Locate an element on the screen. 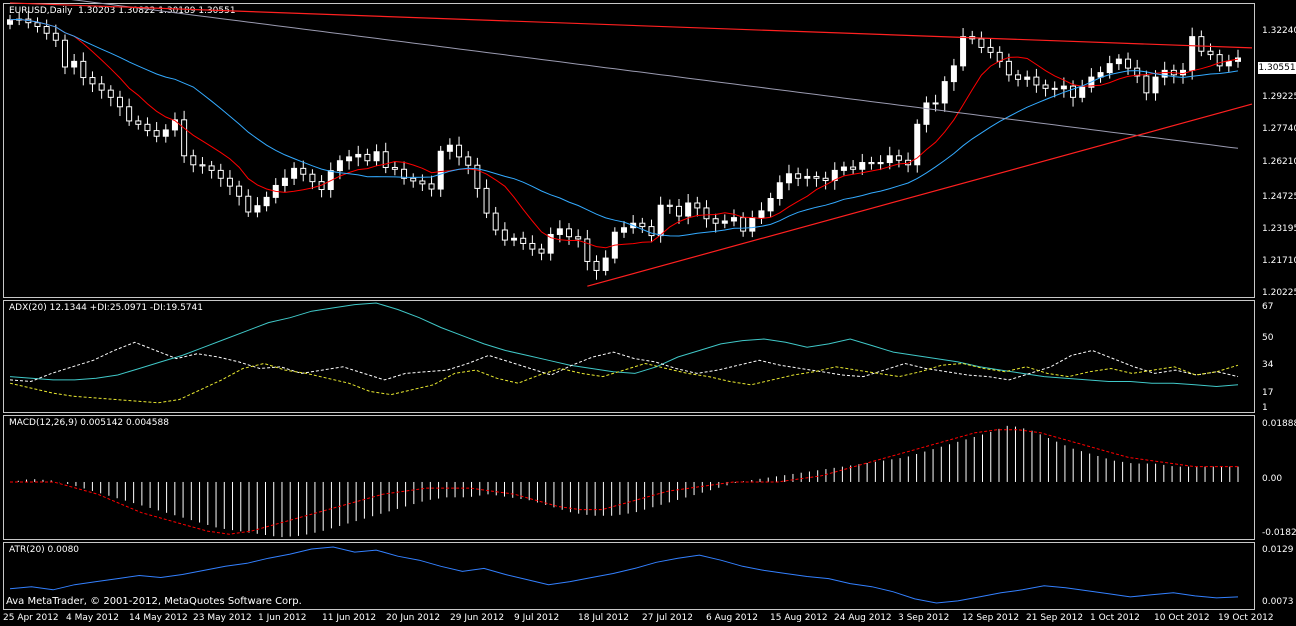 Image resolution: width=1296 pixels, height=626 pixels. date-axis-label: 20 Jun 2012 is located at coordinates (413, 618).